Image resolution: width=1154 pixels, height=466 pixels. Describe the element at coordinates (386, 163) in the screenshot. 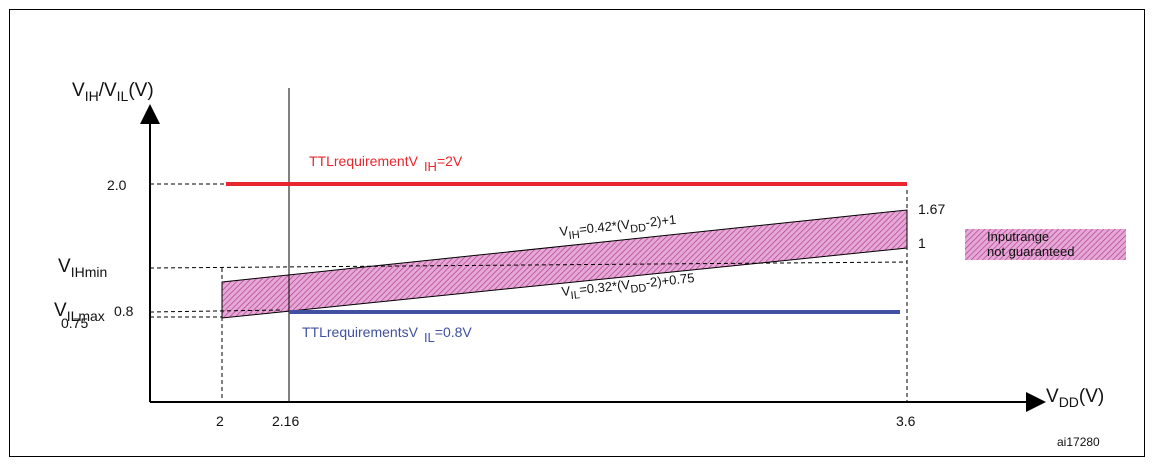

I see `ttl-vih-annotation: TTLrequirementV IH=2V` at that location.